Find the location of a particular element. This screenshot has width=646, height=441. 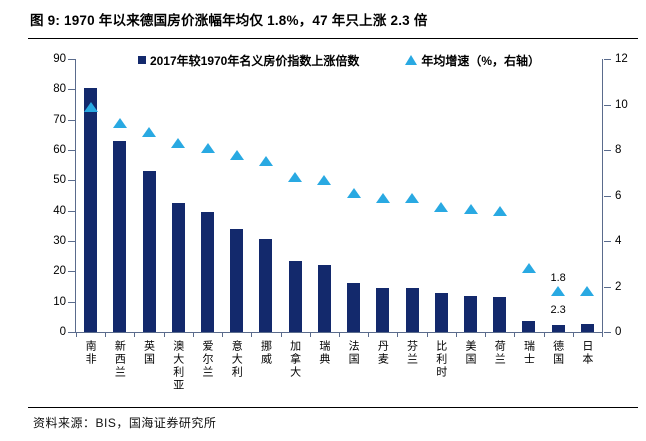

y-axis-right-tick-label: 2 is located at coordinates (618, 286).